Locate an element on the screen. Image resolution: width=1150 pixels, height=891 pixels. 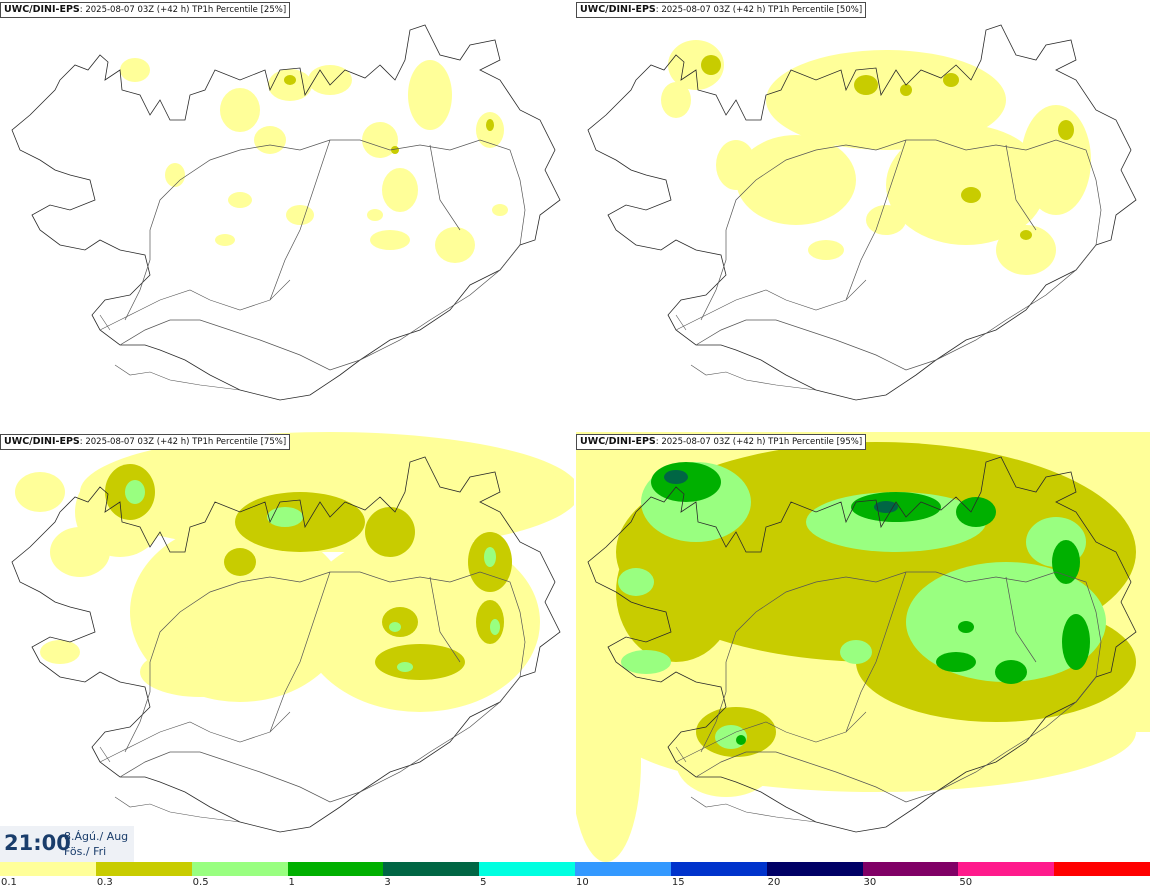
color-legend: 0.1 0.3 0.5 1 3 5 10 15 20 30 50 is located at coordinates (575, 876).